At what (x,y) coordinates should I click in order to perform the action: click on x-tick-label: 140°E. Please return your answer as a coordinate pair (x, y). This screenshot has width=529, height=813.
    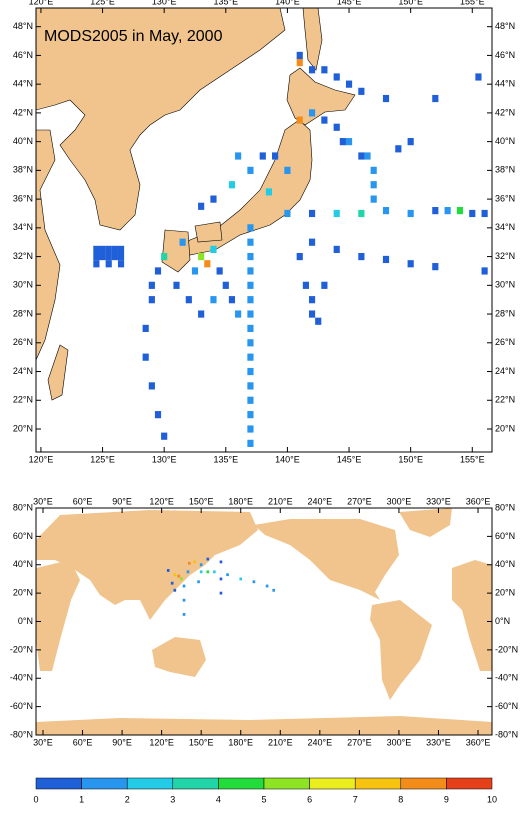
    Looking at the image, I should click on (287, 459).